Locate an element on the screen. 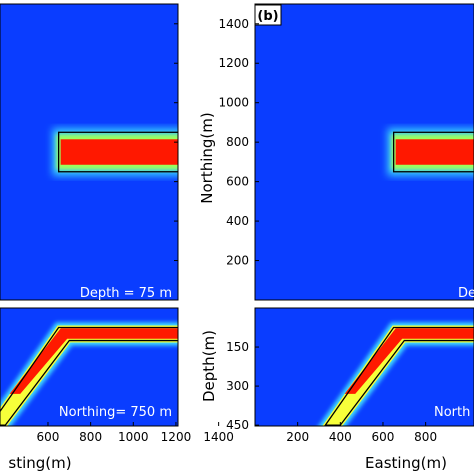 The height and width of the screenshot is (474, 474). panel-b-x-tick-label: 200 is located at coordinates (297, 437).